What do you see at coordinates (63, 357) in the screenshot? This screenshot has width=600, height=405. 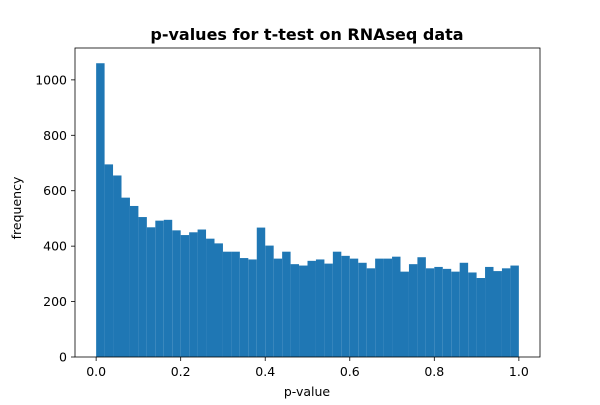 I see `y-tick-label: 0` at bounding box center [63, 357].